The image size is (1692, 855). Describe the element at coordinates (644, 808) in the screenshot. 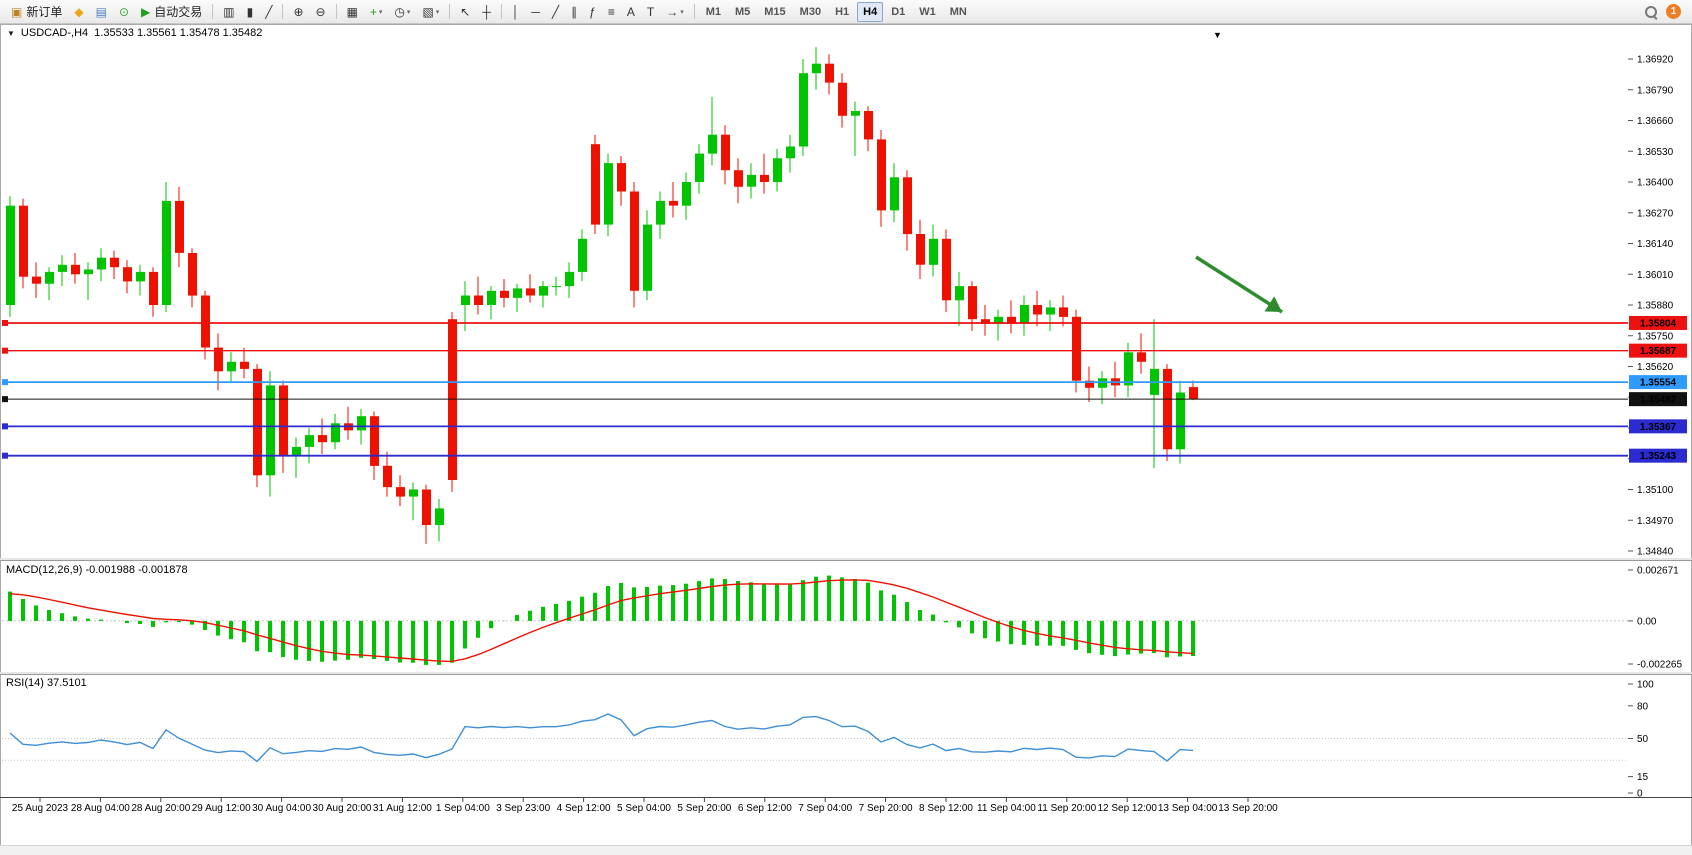

I see `svg-text: 5 Sep 04:00` at that location.